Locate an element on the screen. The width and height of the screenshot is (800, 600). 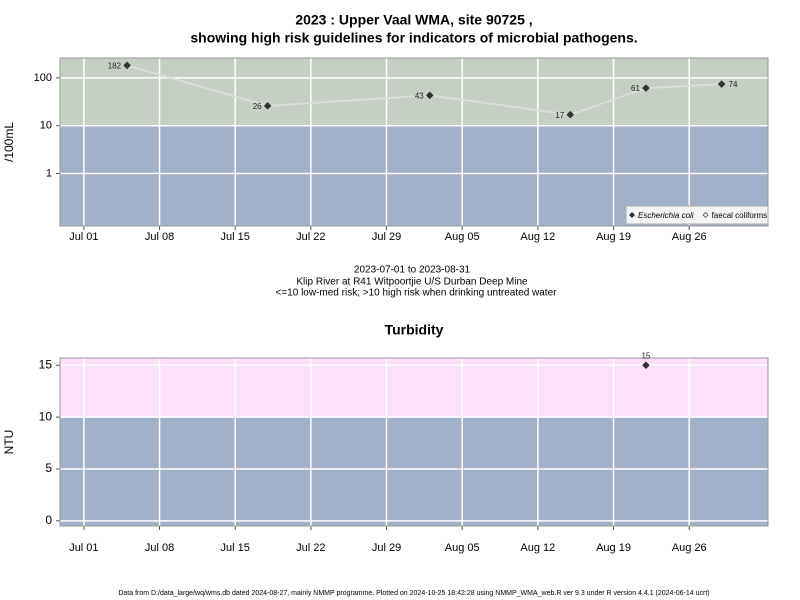
legend-label: faecal coliforms is located at coordinates (740, 215).